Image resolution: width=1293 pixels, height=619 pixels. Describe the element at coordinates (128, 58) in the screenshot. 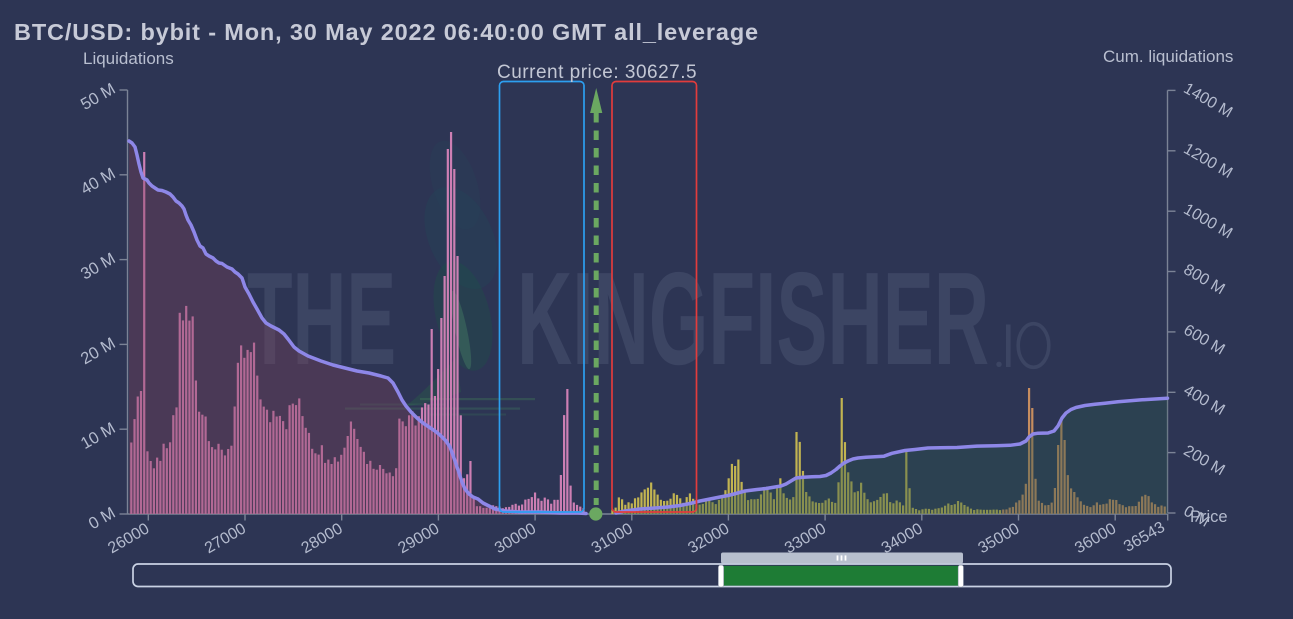

I see `svg-text: Liquidations` at that location.